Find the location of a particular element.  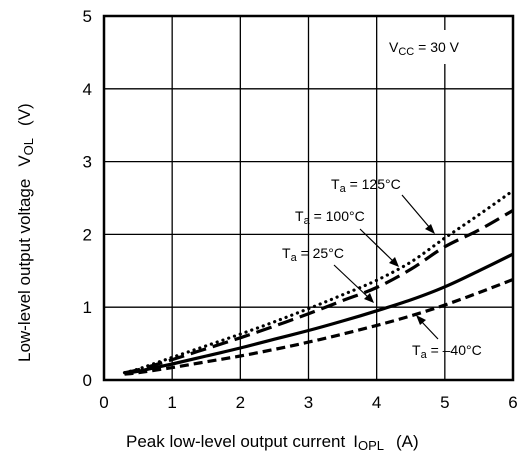

y-tick-labels: 0 1 2 3 4 5 is located at coordinates (87, 198).